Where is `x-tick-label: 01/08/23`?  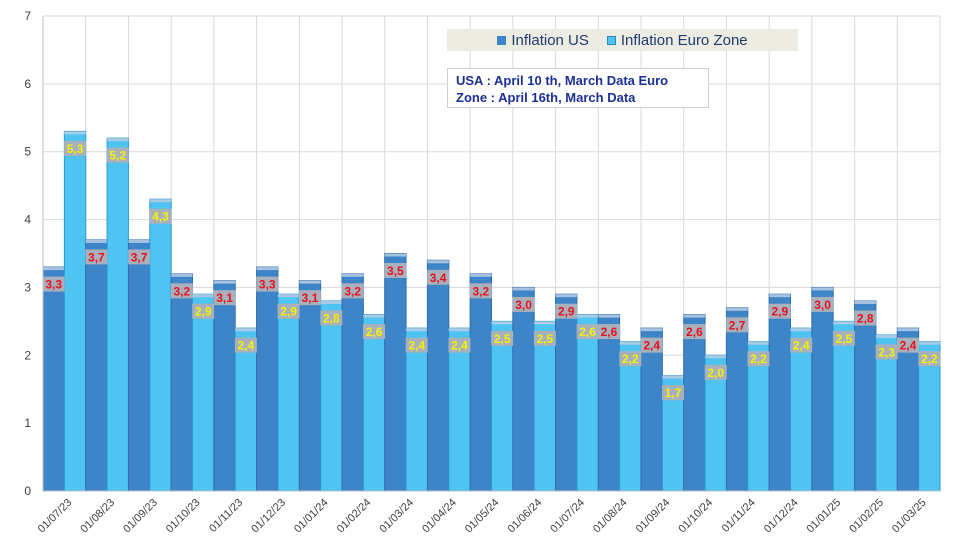 x-tick-label: 01/08/23 is located at coordinates (97, 516).